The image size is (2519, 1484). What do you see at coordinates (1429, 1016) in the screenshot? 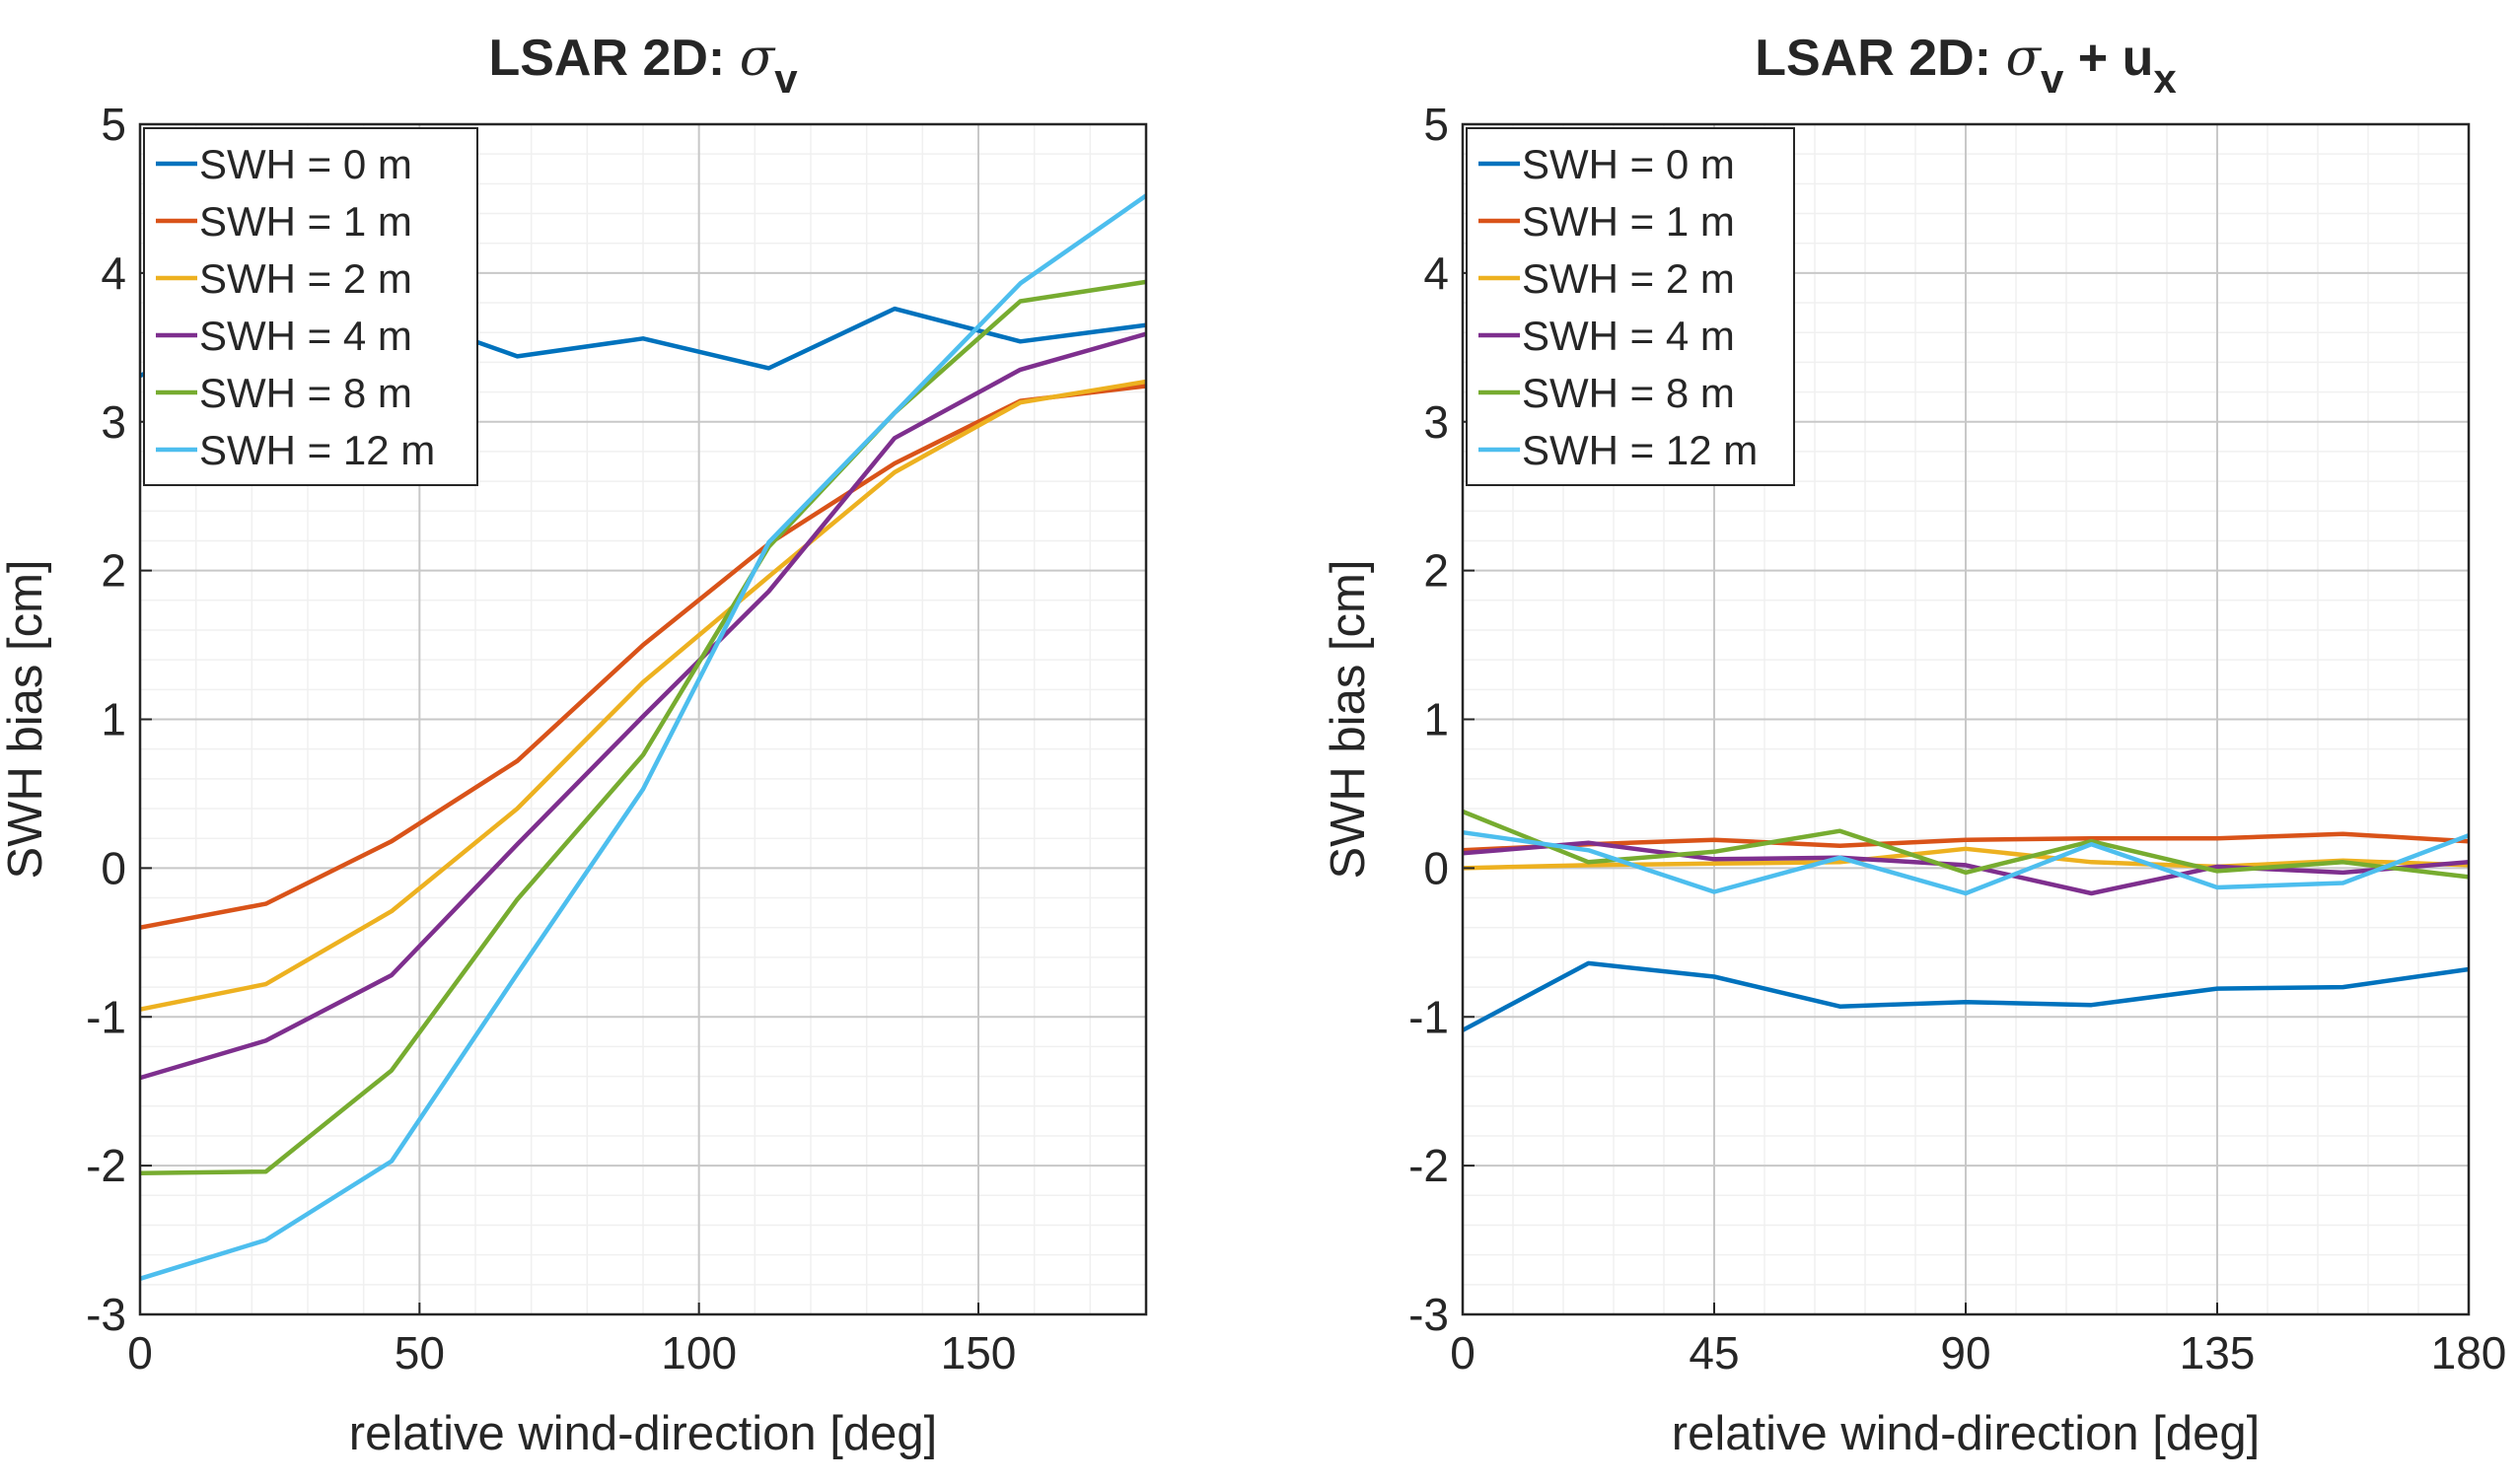
I see `right-y-tick-label: -1` at bounding box center [1429, 1016].